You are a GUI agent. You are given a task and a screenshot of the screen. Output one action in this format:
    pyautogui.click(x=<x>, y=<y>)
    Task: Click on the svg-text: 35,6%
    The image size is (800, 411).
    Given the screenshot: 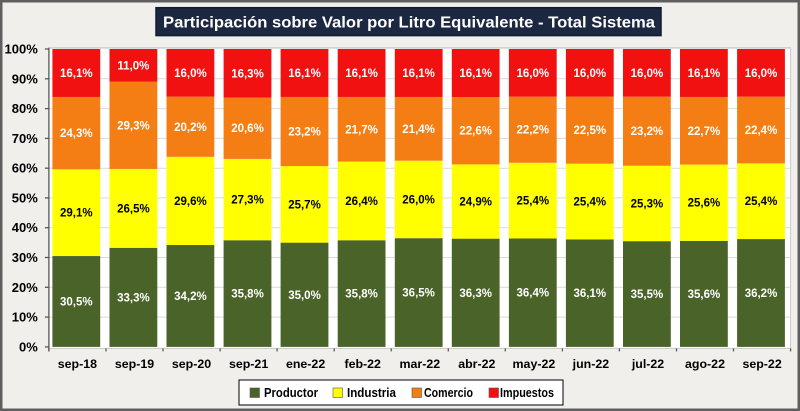 What is the action you would take?
    pyautogui.click(x=704, y=295)
    